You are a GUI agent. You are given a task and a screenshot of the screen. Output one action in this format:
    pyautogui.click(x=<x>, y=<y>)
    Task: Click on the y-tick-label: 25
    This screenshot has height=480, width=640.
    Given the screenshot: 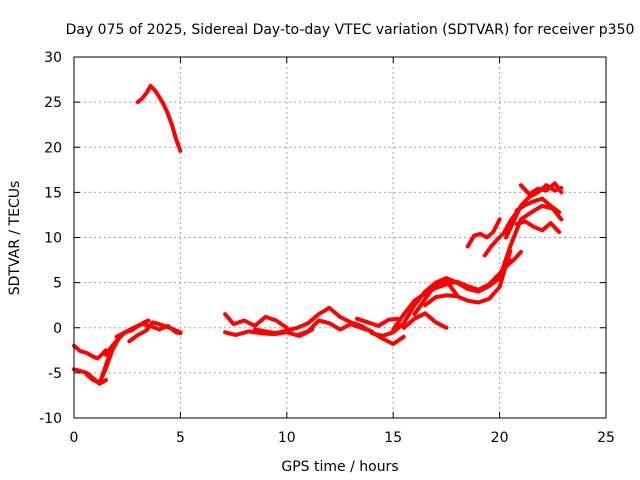 What is the action you would take?
    pyautogui.click(x=53, y=103)
    